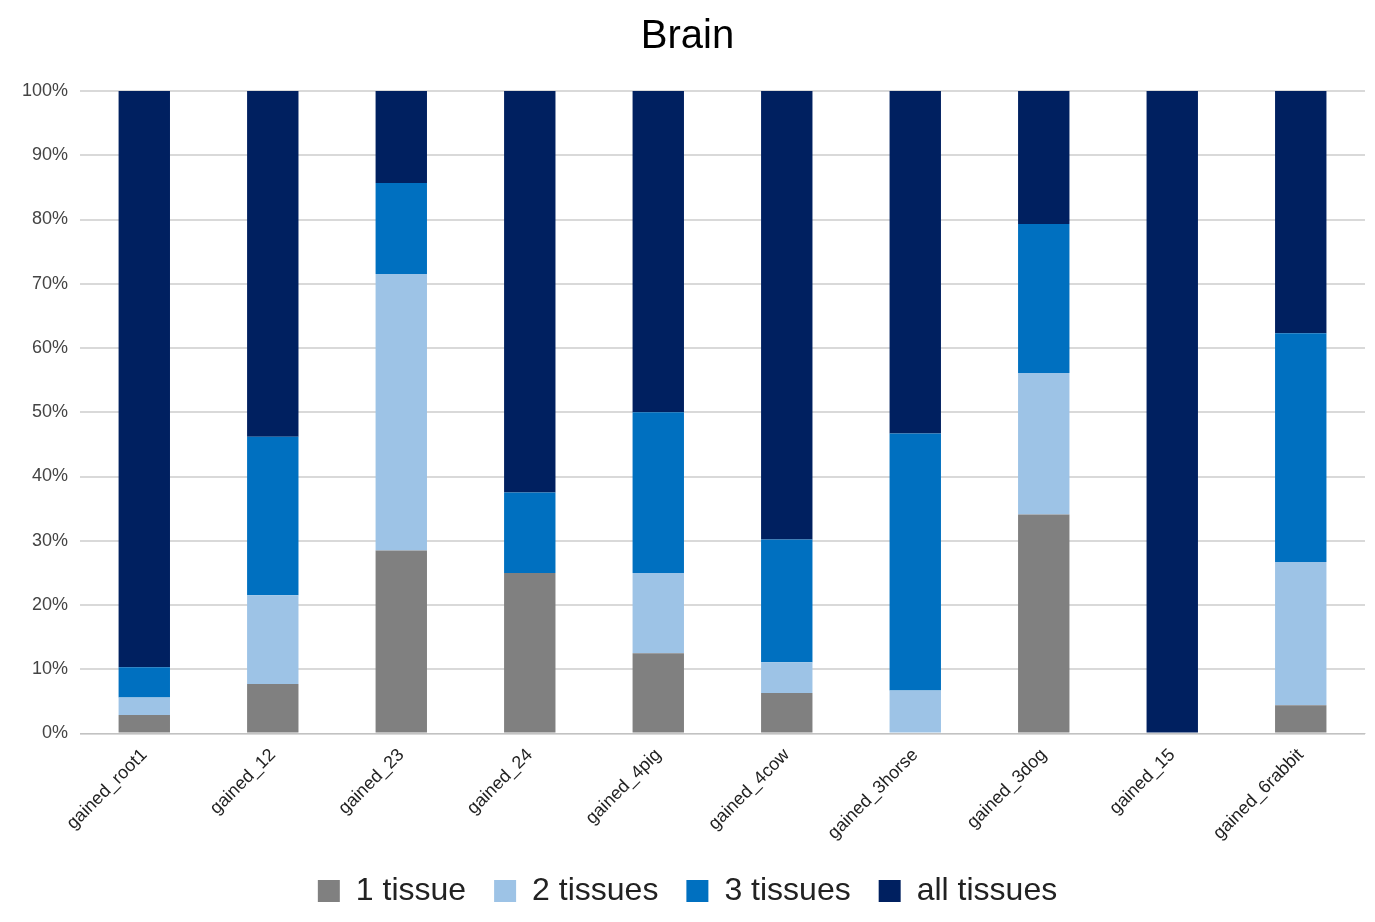 The width and height of the screenshot is (1375, 922). What do you see at coordinates (55, 732) in the screenshot?
I see `y-tick-label: 0%` at bounding box center [55, 732].